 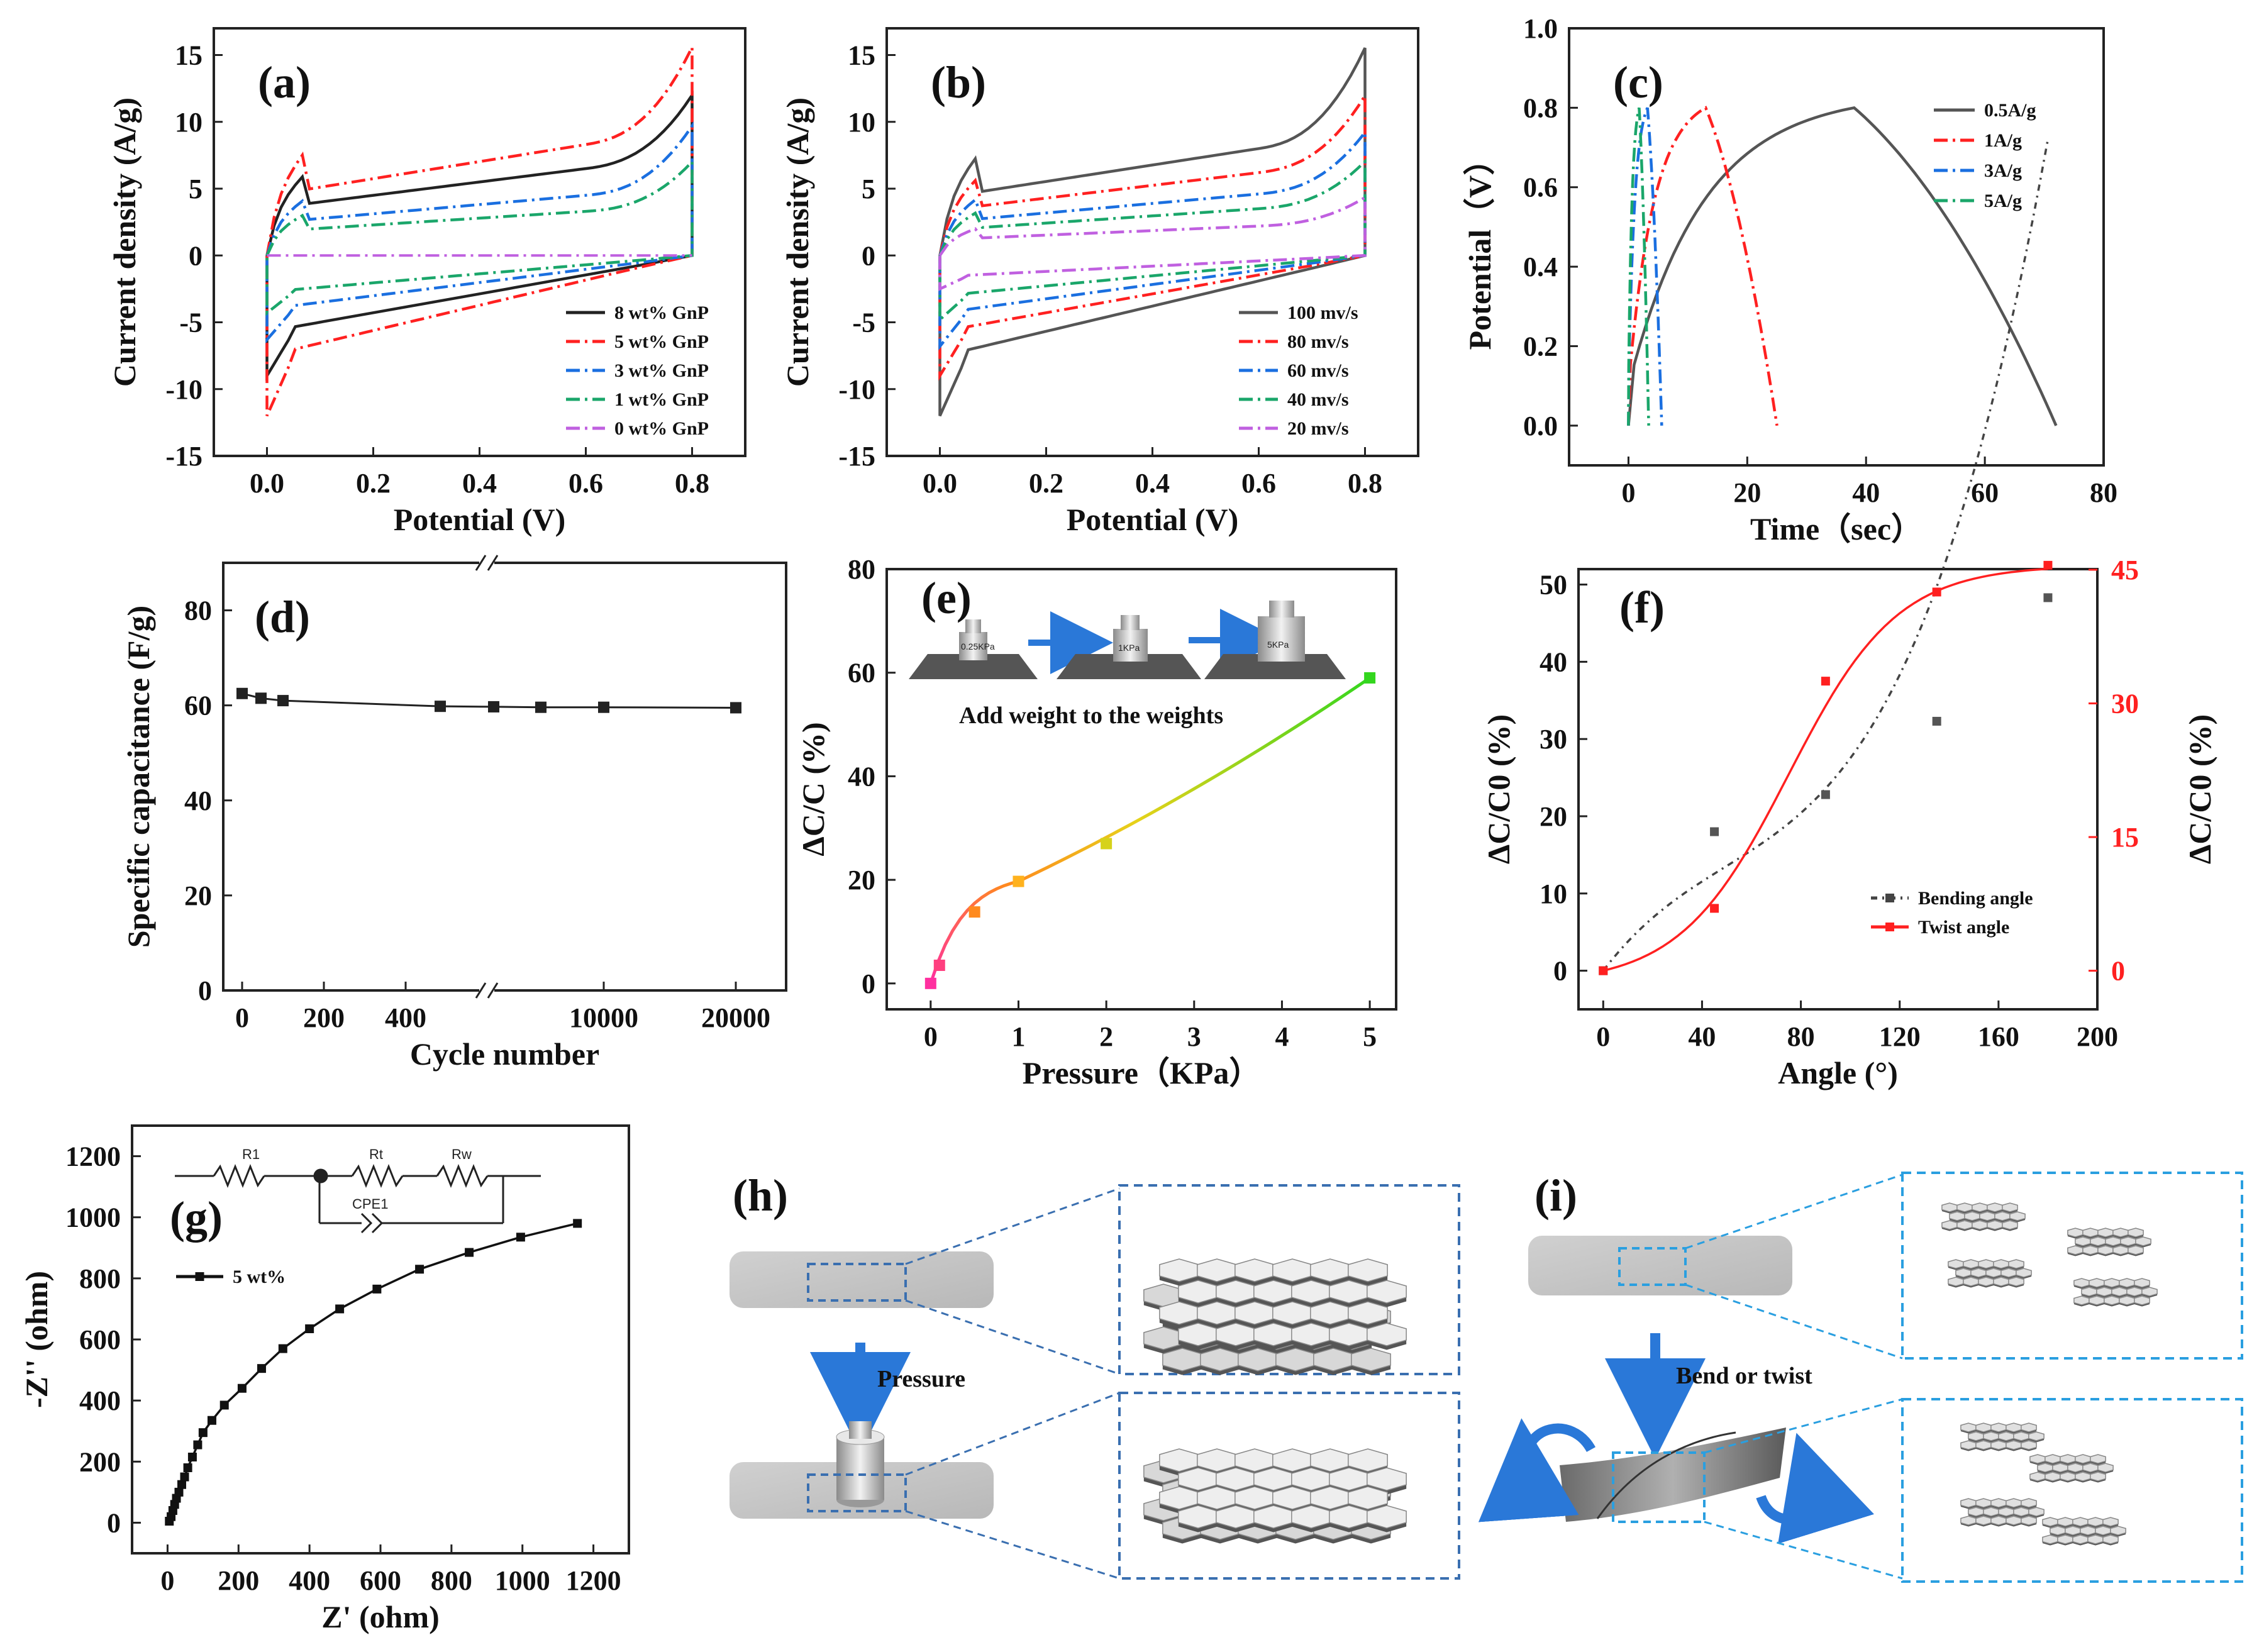 What do you see at coordinates (1702, 1036) in the screenshot?
I see `x-tick-label-f: 40` at bounding box center [1702, 1036].